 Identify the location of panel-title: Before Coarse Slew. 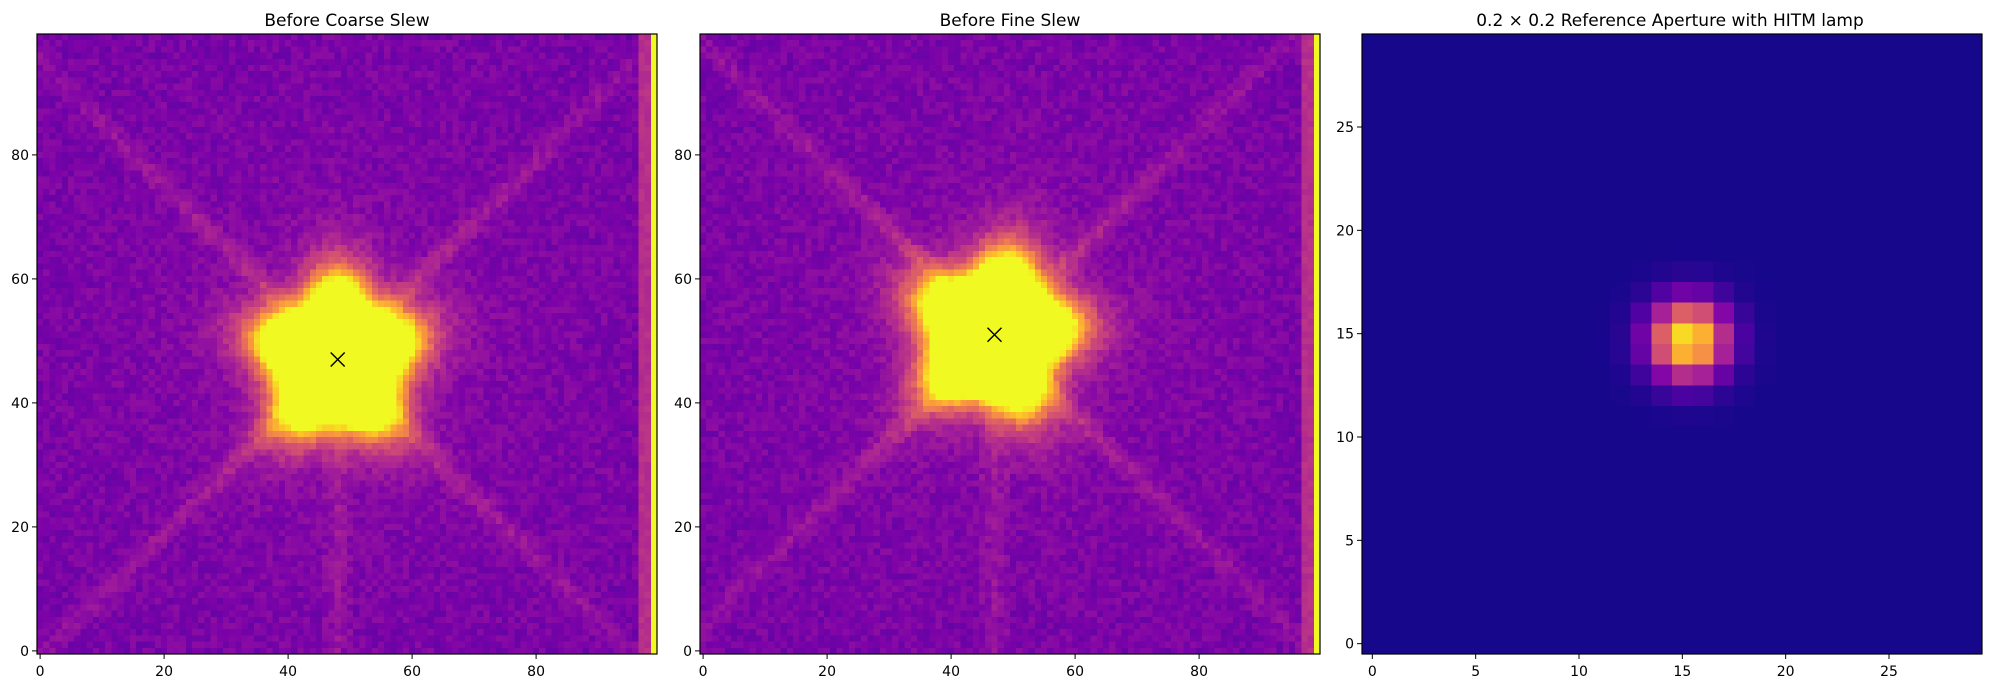
(346, 21).